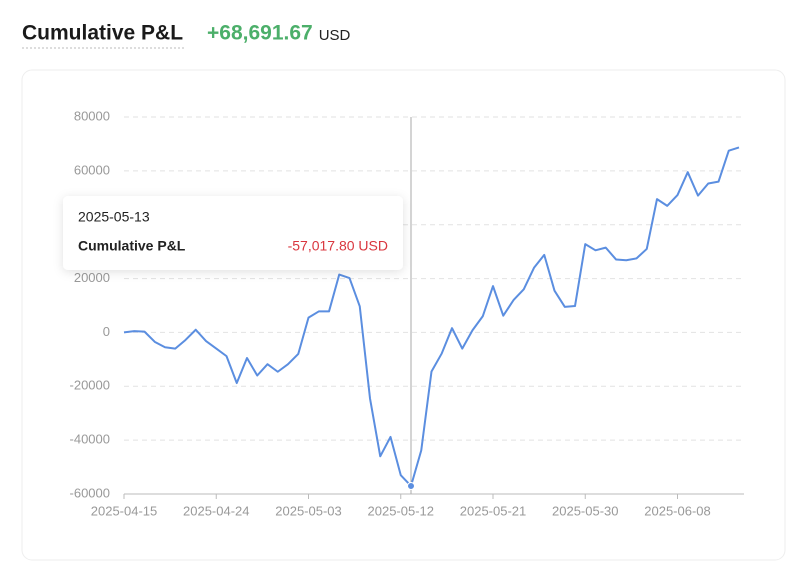  Describe the element at coordinates (92, 115) in the screenshot. I see `y-tick-label: 80000` at that location.